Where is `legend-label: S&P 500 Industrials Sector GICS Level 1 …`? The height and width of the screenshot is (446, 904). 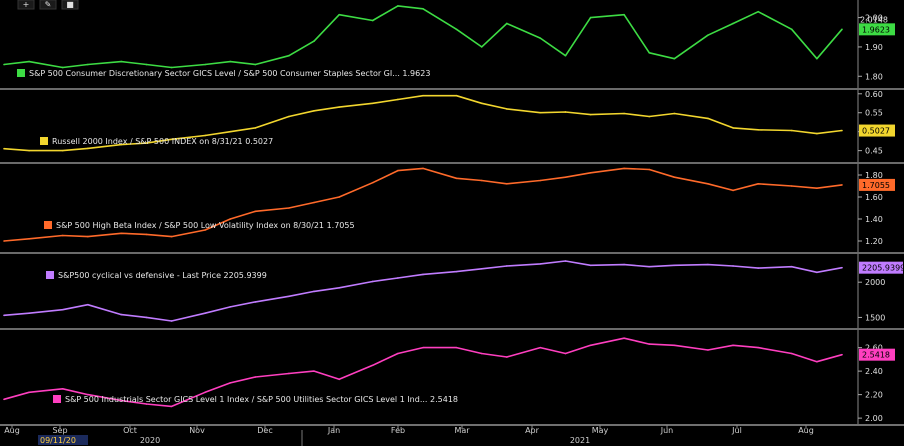 legend-label: S&P 500 Industrials Sector GICS Level 1 … is located at coordinates (261, 399).